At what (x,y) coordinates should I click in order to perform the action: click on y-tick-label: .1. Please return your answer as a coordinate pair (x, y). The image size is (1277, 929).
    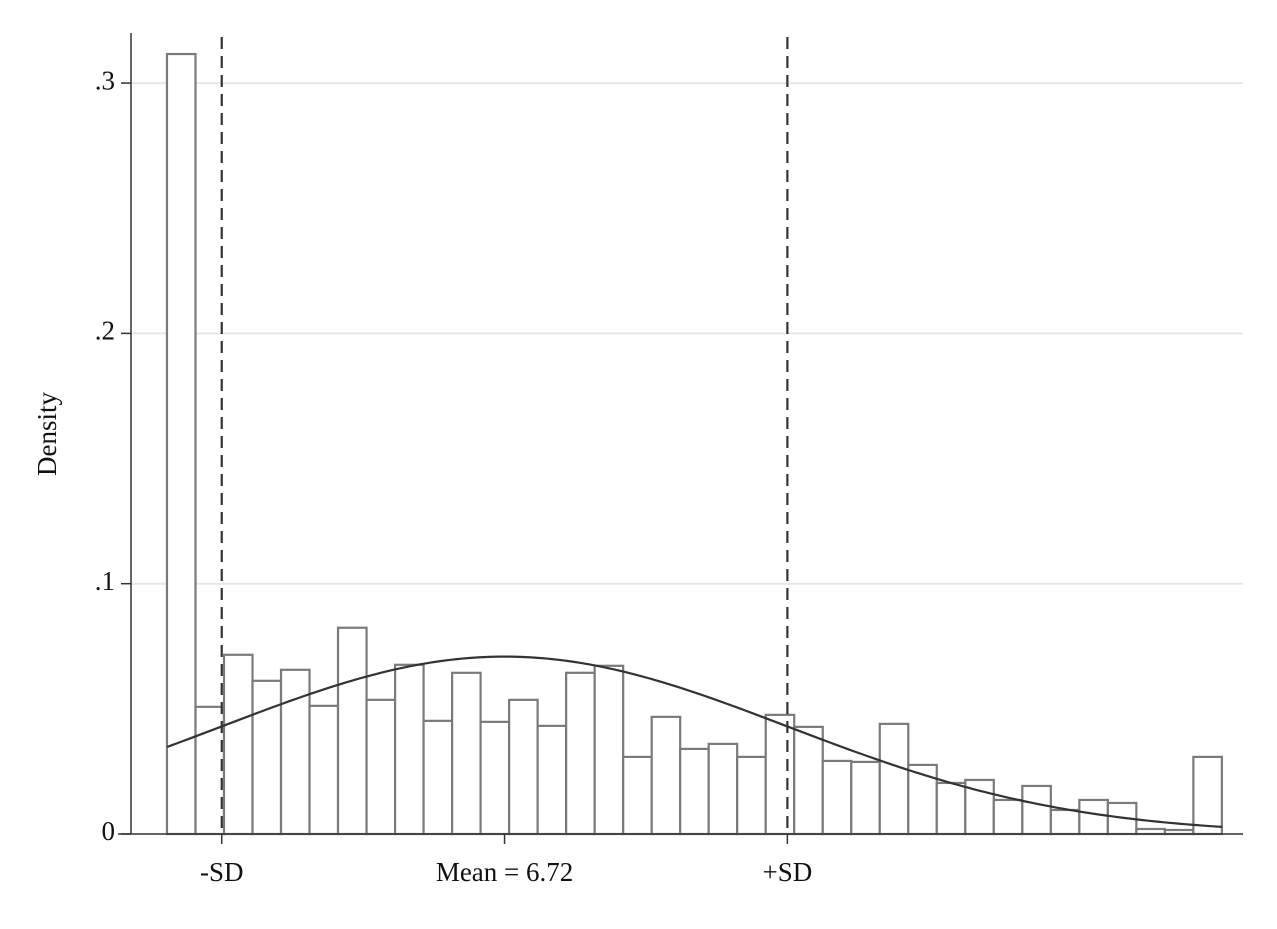
    Looking at the image, I should click on (105, 581).